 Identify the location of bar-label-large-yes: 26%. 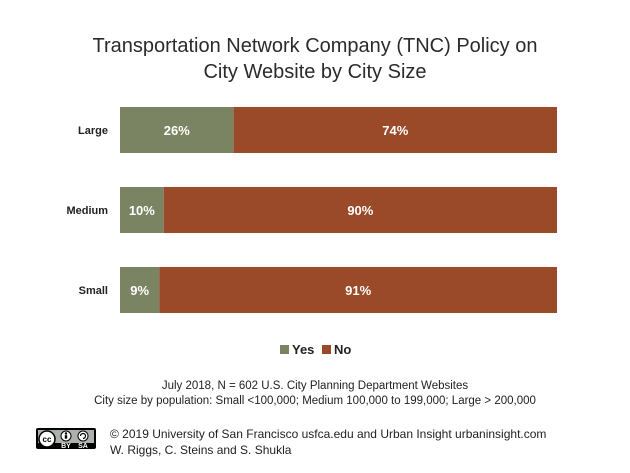
(177, 130).